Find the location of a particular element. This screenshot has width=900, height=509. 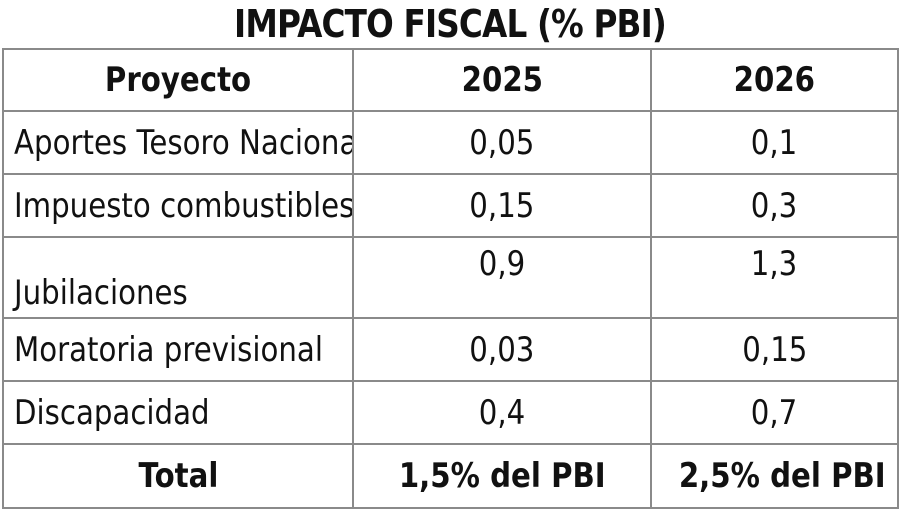

row-value-2025: 0,9 is located at coordinates (502, 277).